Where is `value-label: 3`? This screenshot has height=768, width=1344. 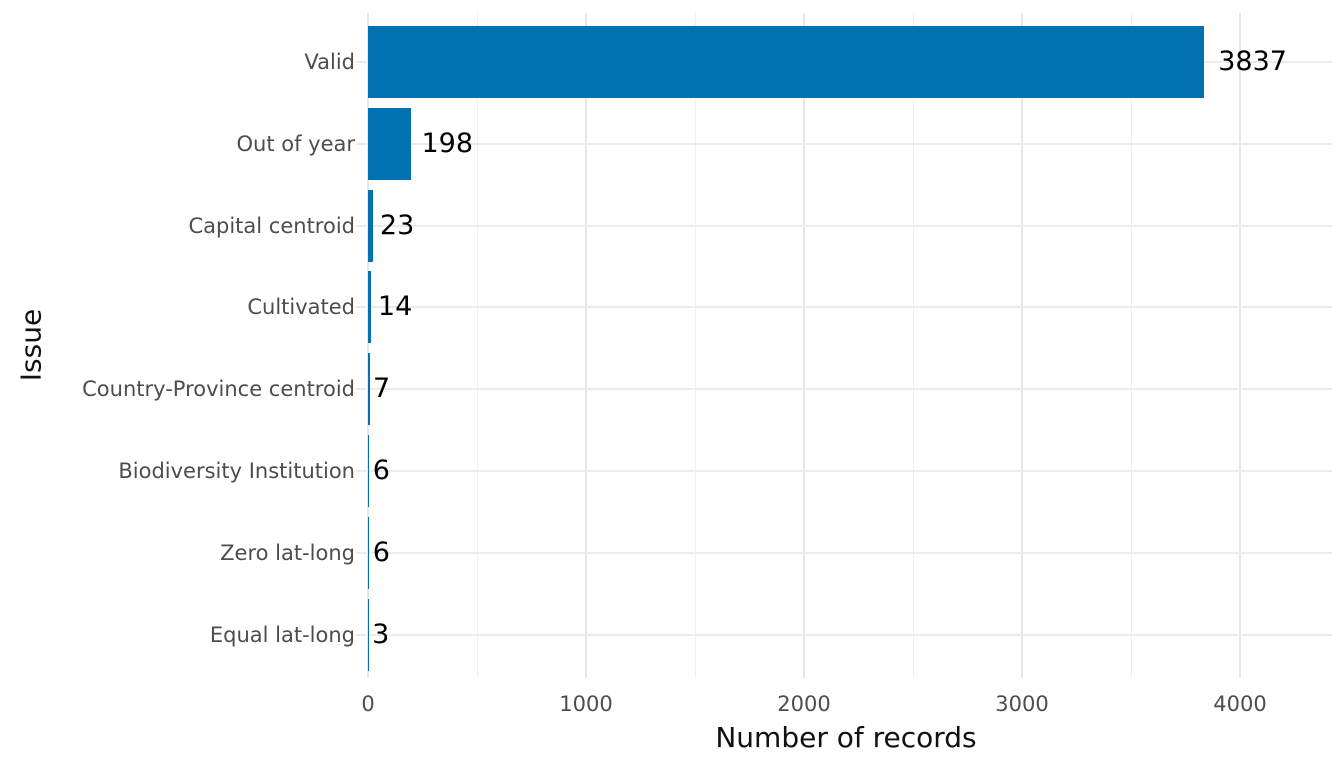 value-label: 3 is located at coordinates (381, 634).